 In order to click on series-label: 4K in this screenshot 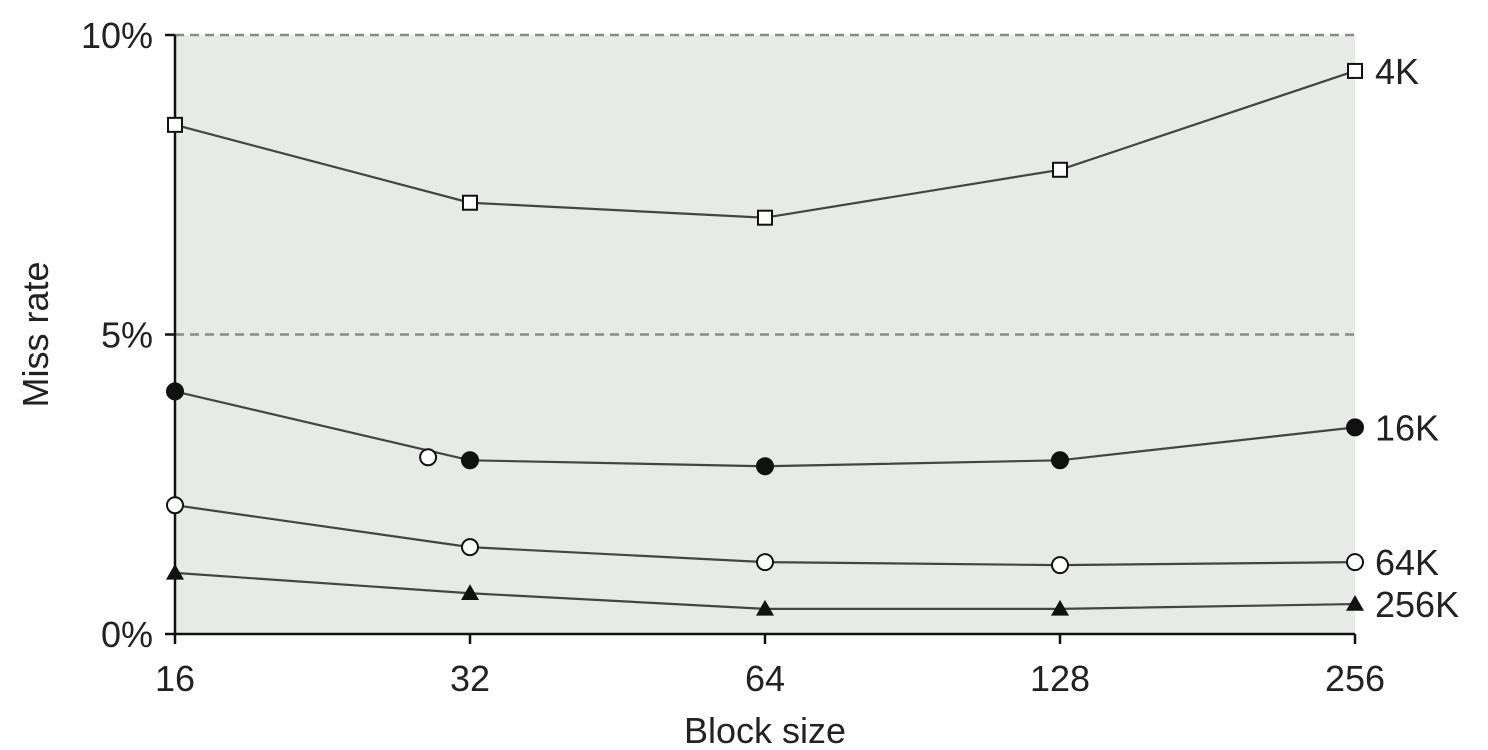, I will do `click(1397, 71)`.